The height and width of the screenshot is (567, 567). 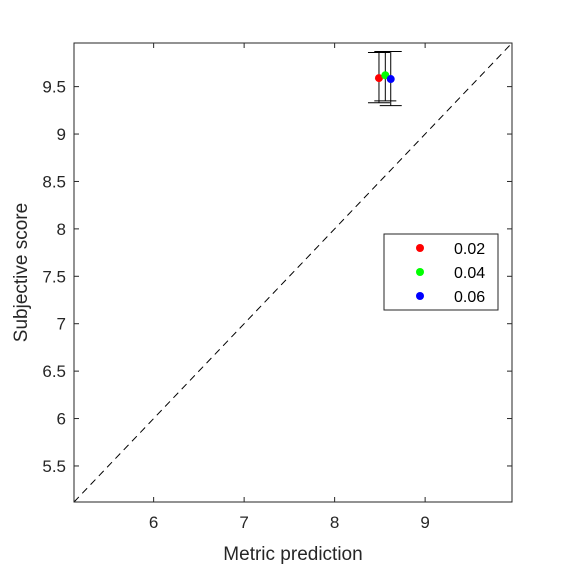 I want to click on y-tick-label: 6.5, so click(x=54, y=371).